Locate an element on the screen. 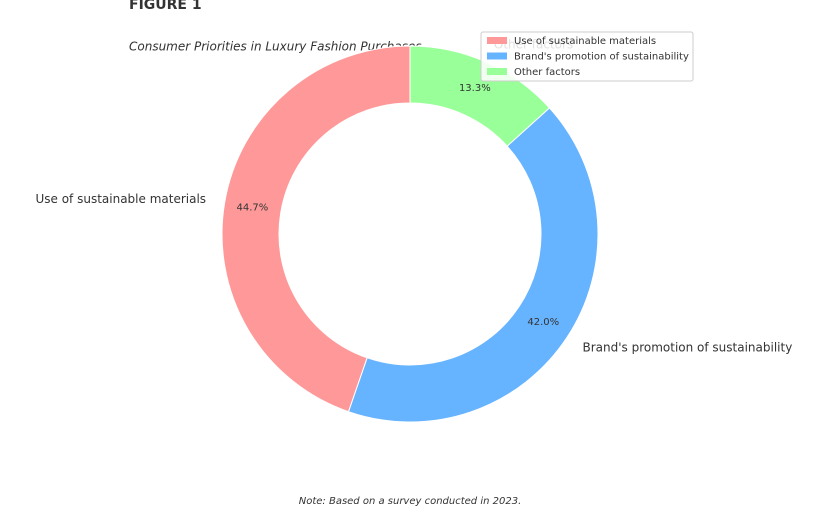  category-label: Brand's promotion of sustainability is located at coordinates (687, 348).